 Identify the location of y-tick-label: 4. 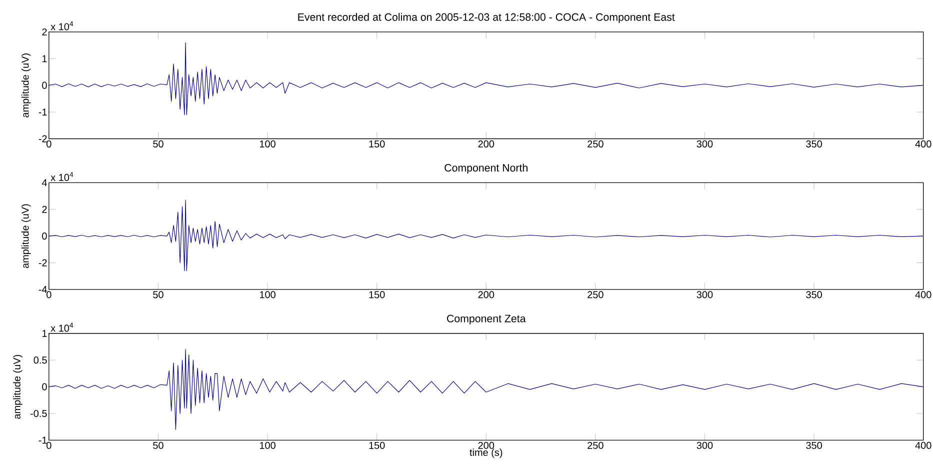
(44, 182).